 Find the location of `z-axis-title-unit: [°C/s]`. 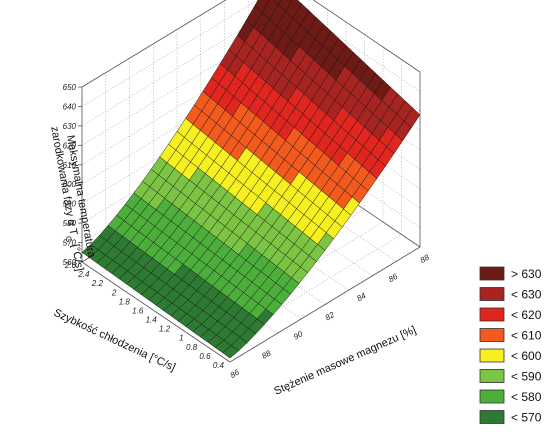

z-axis-title-unit: [°C/s] is located at coordinates (77, 257).